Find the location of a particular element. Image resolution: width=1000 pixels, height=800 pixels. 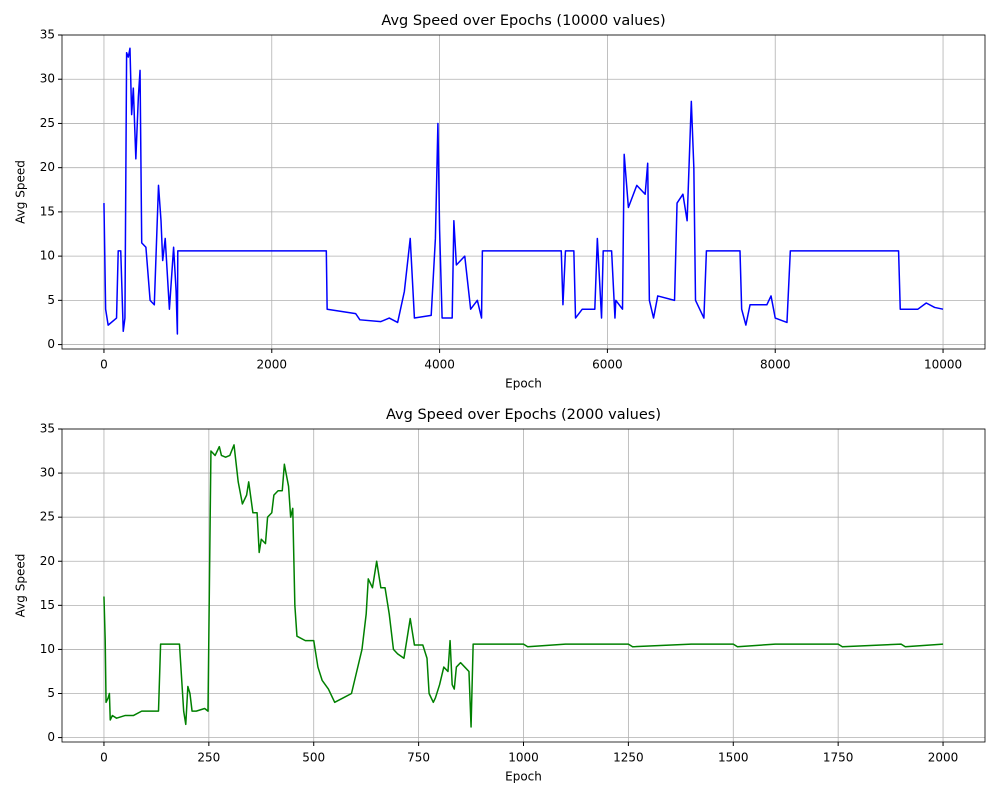

x-tick-label: 1250 is located at coordinates (628, 758).